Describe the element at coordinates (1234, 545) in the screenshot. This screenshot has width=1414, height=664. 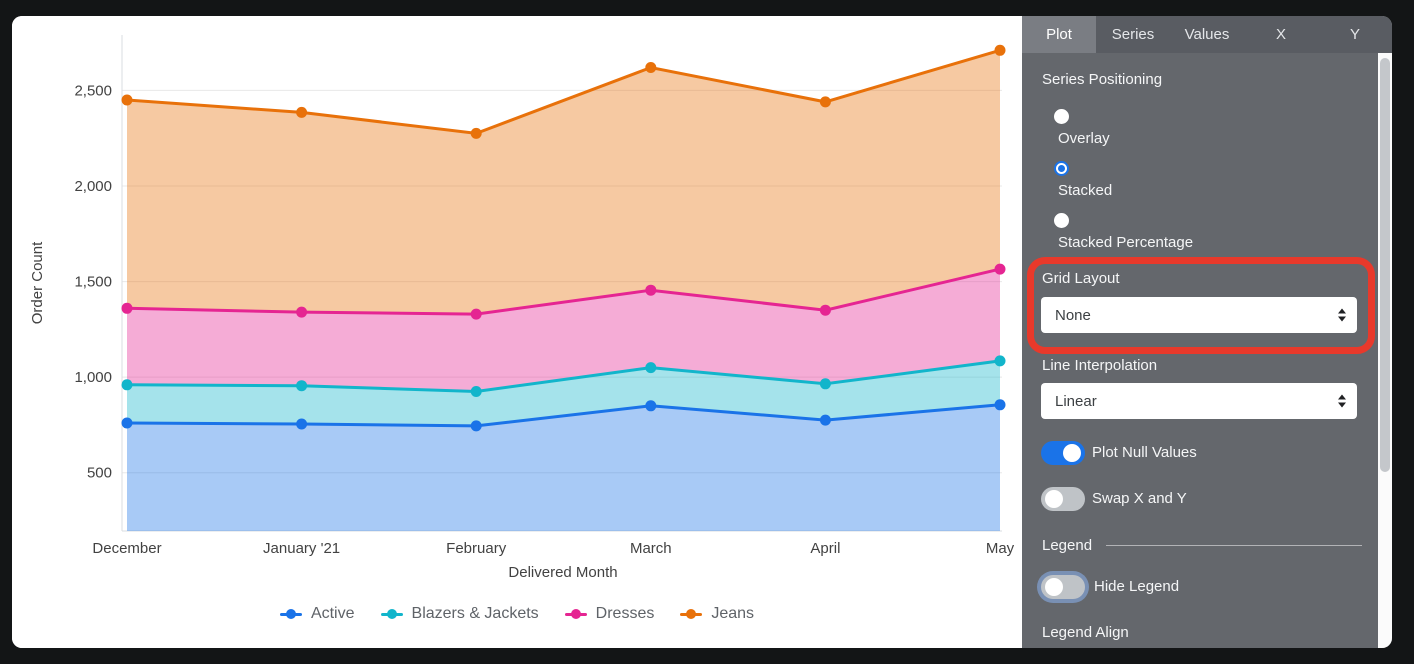
I see `section-divider` at that location.